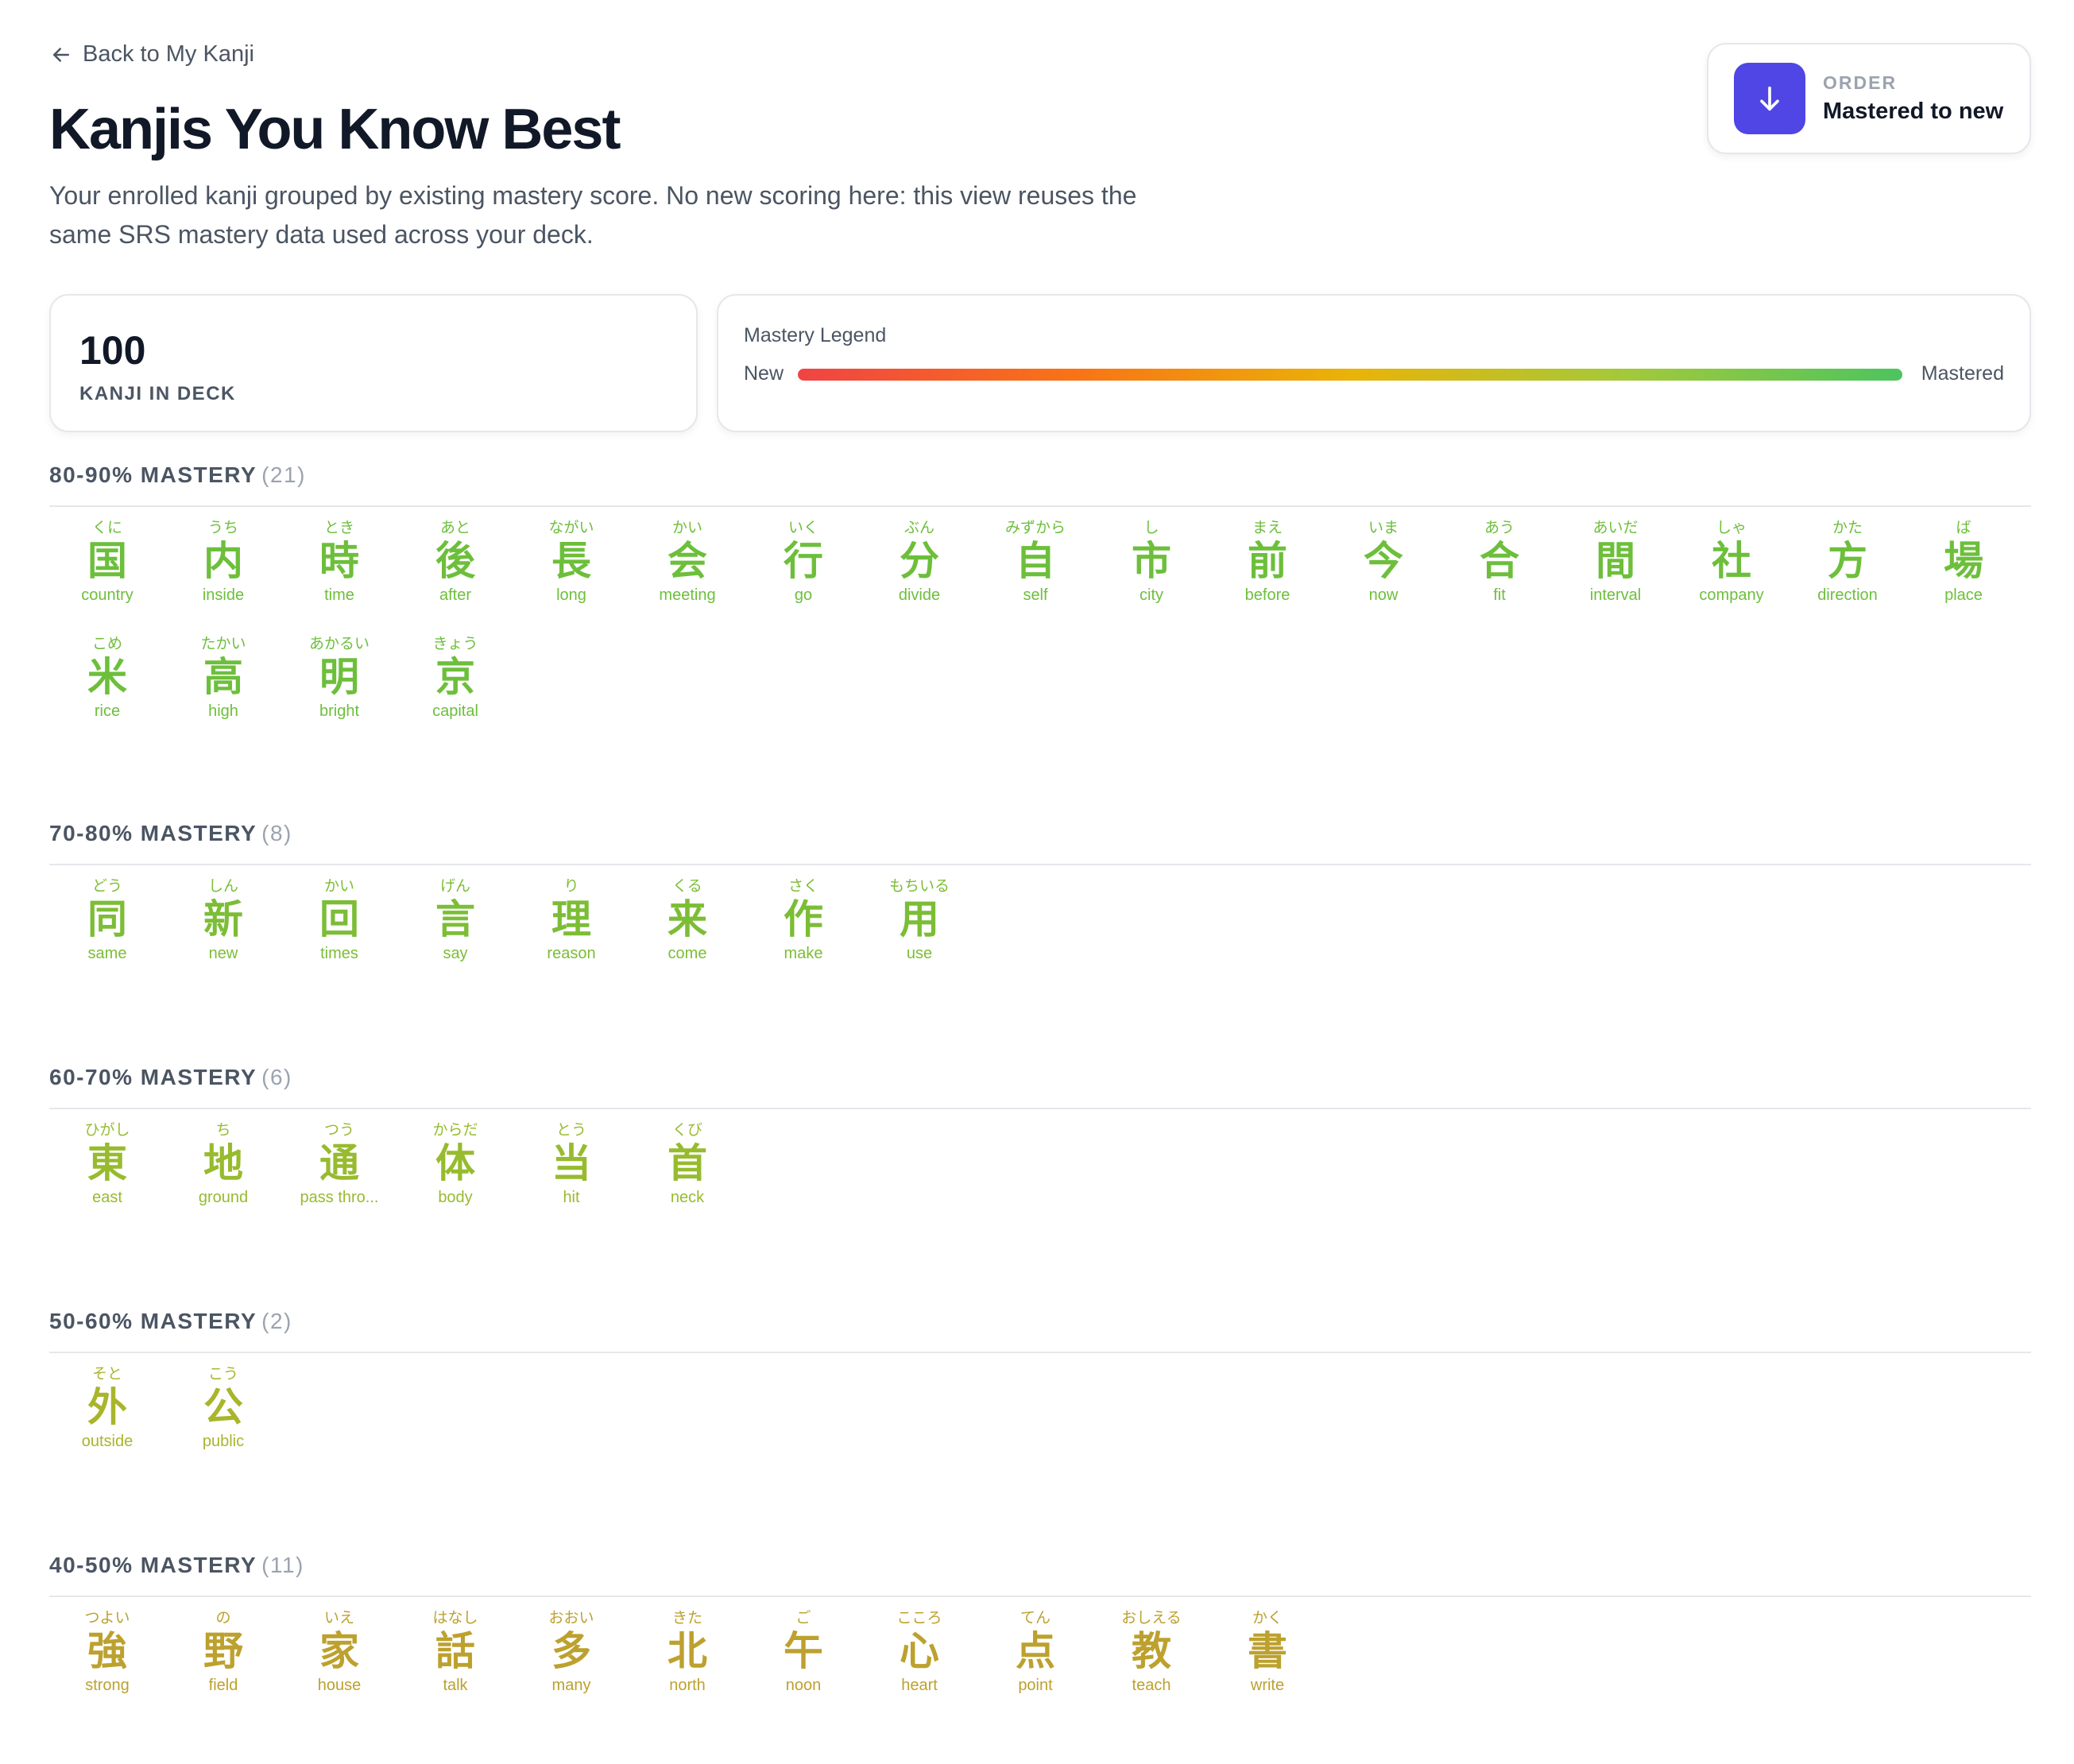 This screenshot has height=1764, width=2074. Describe the element at coordinates (335, 129) in the screenshot. I see `page-title: Kanjis You Know Best` at that location.